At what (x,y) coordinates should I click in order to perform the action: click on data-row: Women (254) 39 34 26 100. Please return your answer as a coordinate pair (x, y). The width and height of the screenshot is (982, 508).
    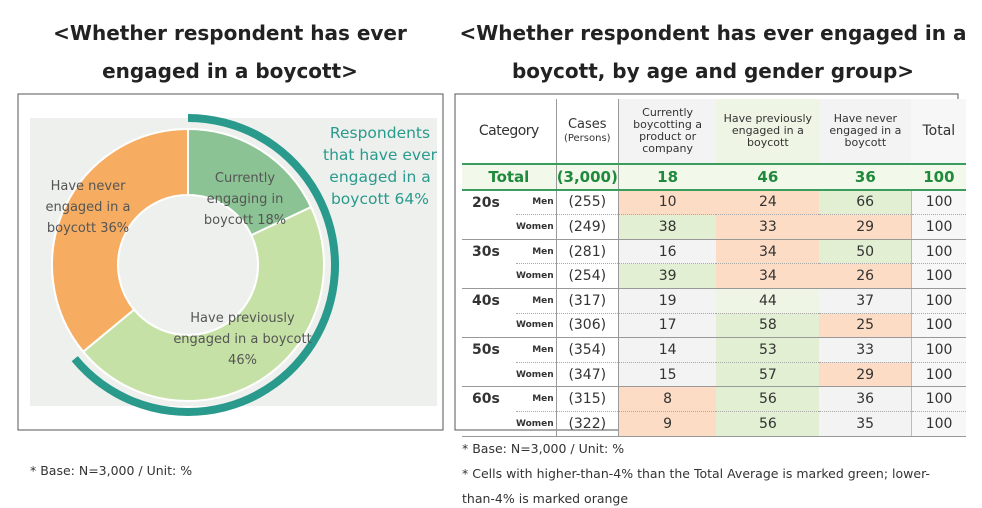
    Looking at the image, I should click on (714, 276).